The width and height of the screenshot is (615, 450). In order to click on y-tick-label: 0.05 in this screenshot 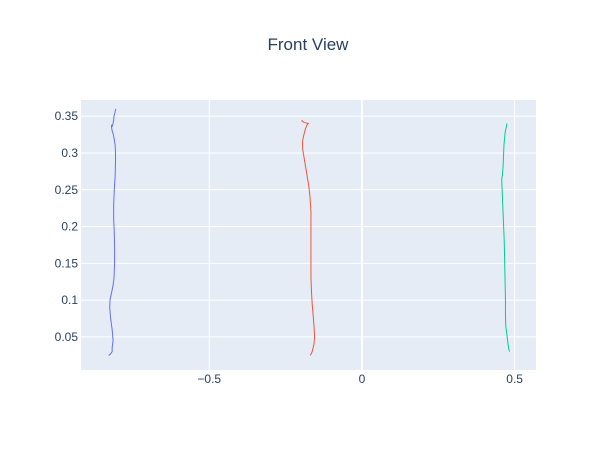, I will do `click(67, 337)`.